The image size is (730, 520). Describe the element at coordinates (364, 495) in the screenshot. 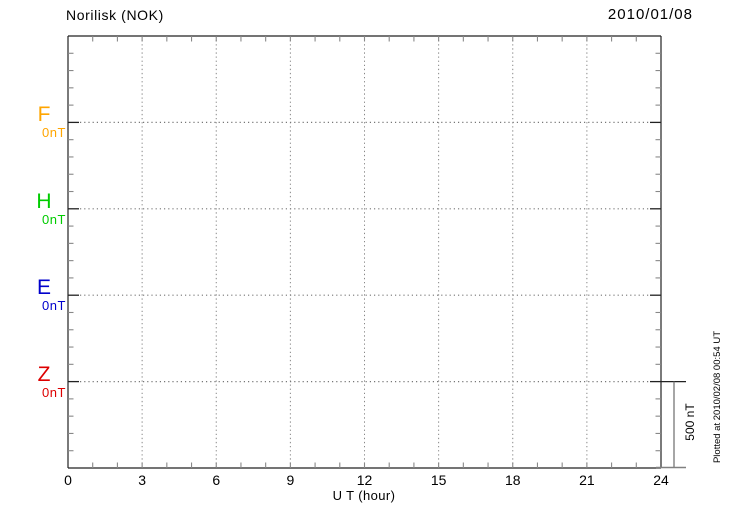

I see `x-axis-title: U T (hour)` at that location.